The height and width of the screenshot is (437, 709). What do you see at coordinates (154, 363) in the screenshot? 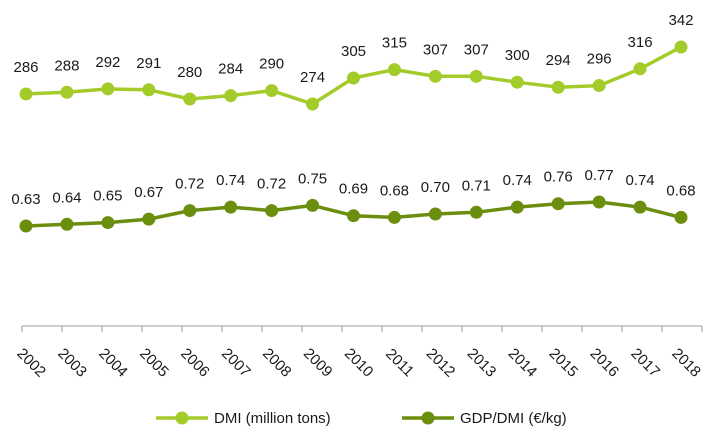
I see `x-tick-label: 2005` at bounding box center [154, 363].